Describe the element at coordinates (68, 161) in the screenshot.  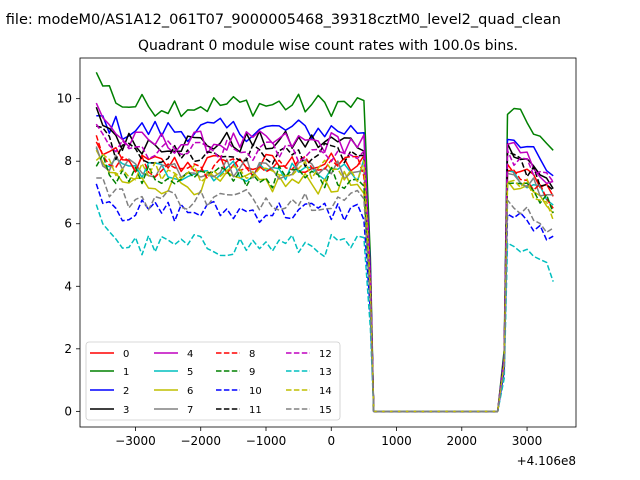
I see `y-tick-label: 8` at that location.